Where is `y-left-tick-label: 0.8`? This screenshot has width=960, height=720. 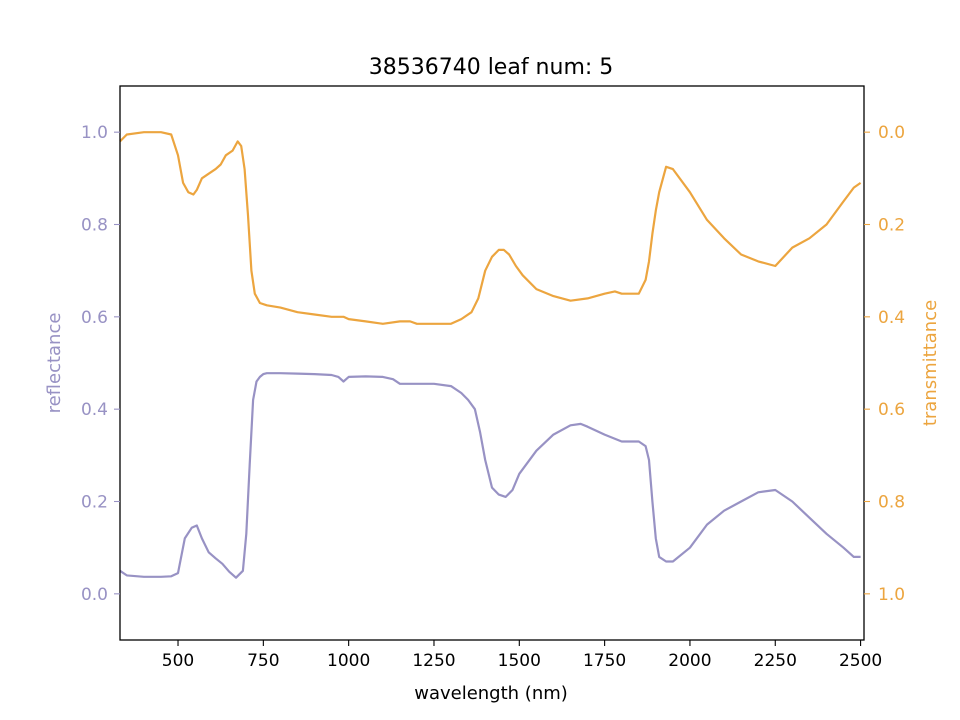 y-left-tick-label: 0.8 is located at coordinates (94, 226).